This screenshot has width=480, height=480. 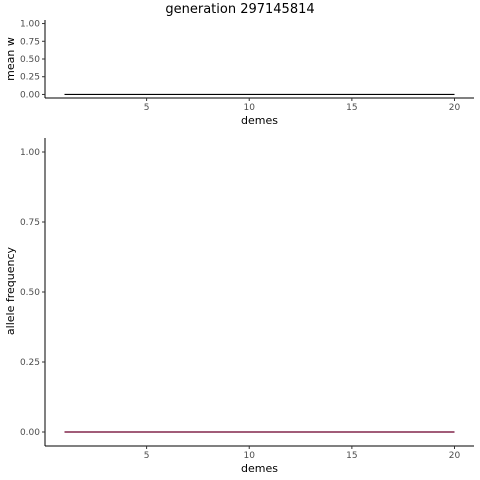 I want to click on allele-frequency-x-axis-title: demes, so click(x=259, y=468).